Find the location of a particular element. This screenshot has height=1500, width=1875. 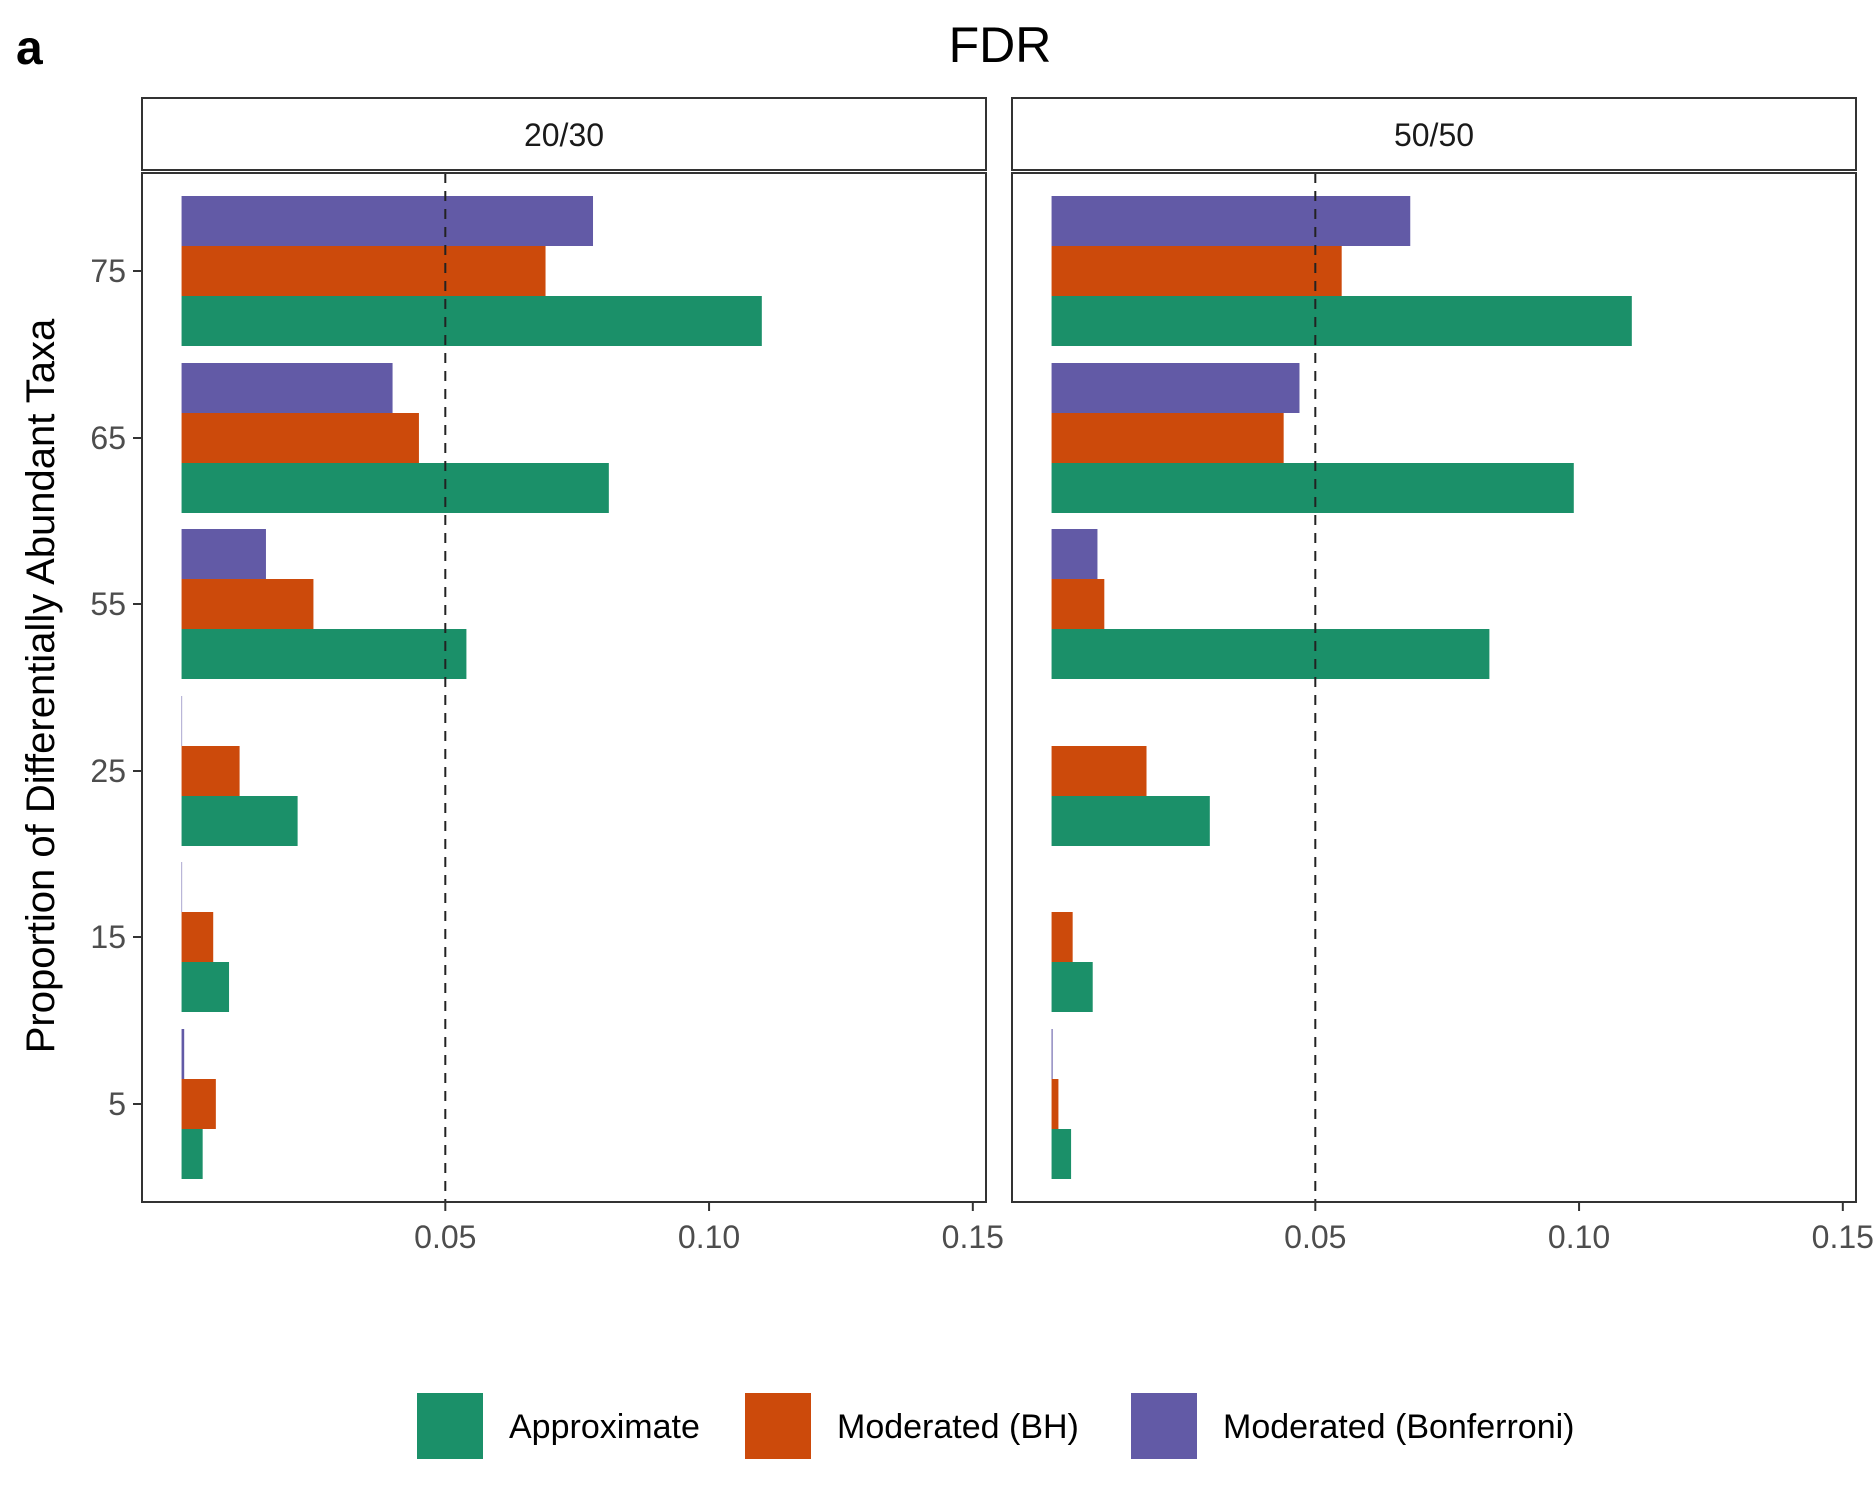

chart-title: FDR is located at coordinates (1000, 45).